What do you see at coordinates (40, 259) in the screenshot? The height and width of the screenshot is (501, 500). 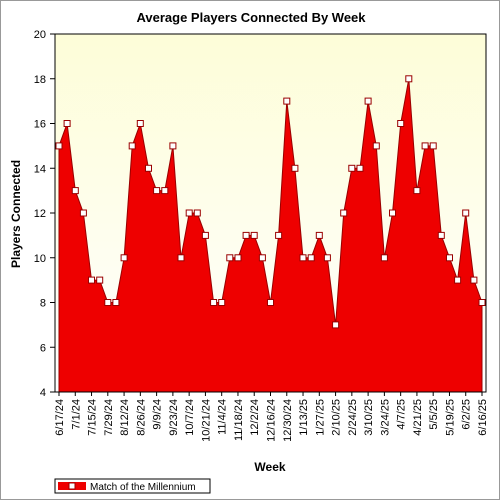 I see `y-tick-label: 10` at bounding box center [40, 259].